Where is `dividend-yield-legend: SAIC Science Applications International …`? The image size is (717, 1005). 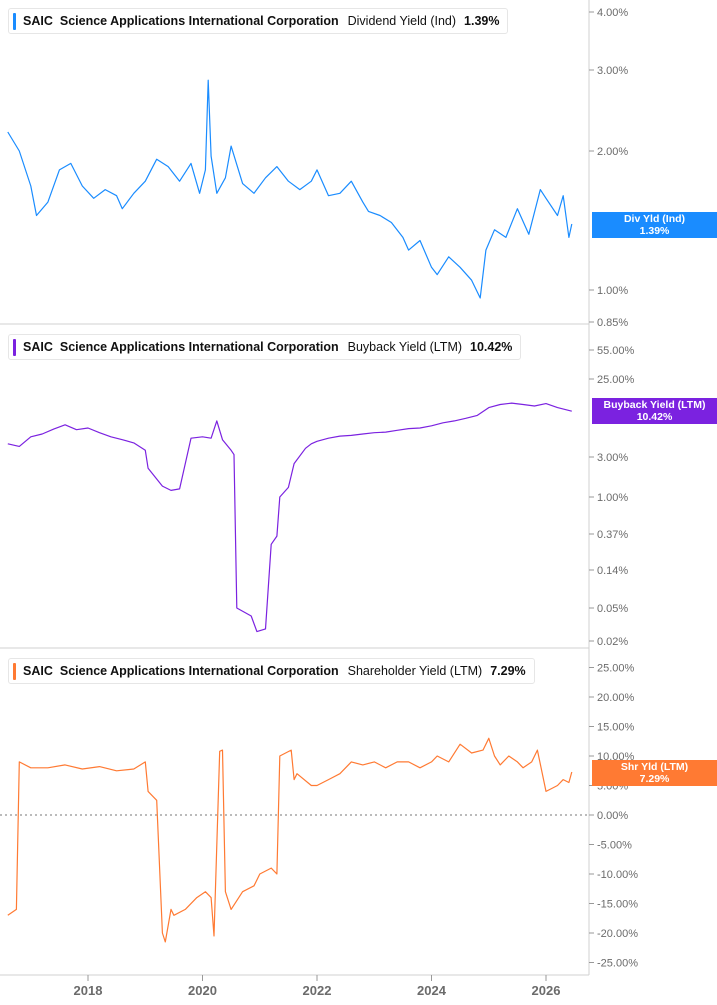 dividend-yield-legend: SAIC Science Applications International … is located at coordinates (258, 21).